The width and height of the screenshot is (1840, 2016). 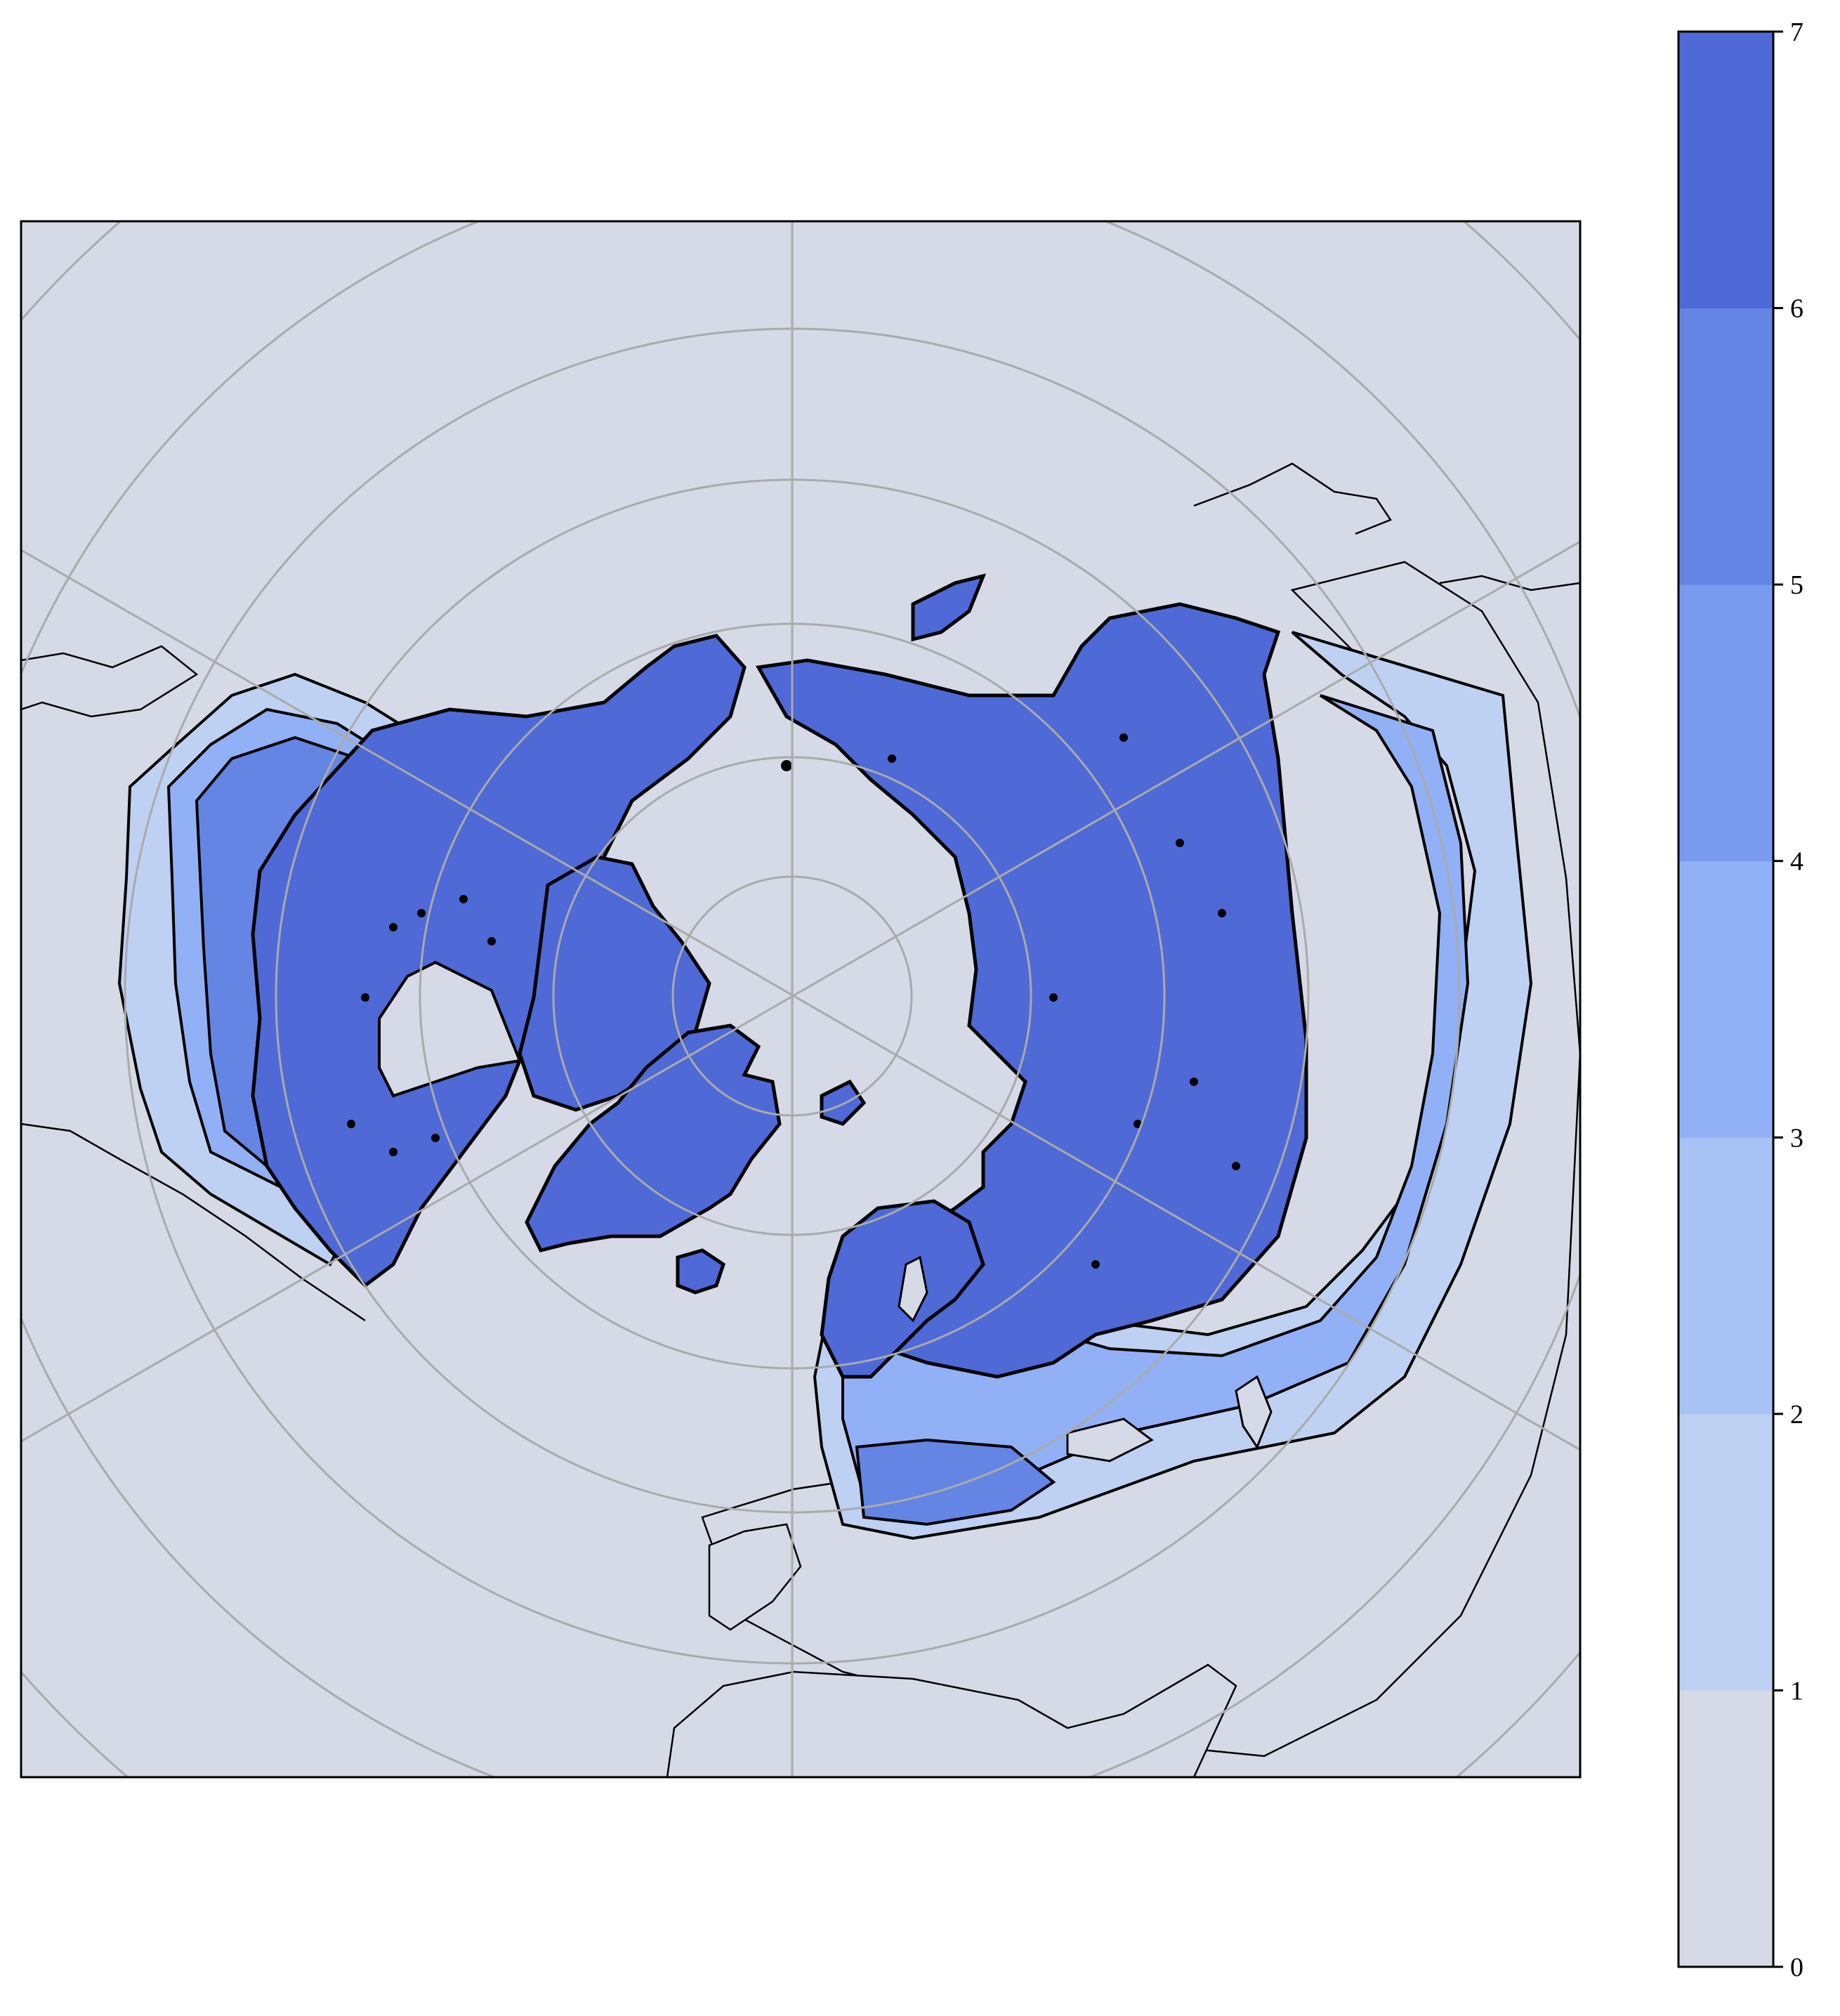 What do you see at coordinates (1292, 498) in the screenshot?
I see `siberia-outline` at bounding box center [1292, 498].